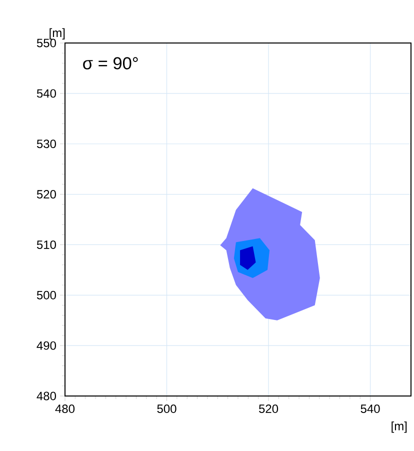  Describe the element at coordinates (46, 144) in the screenshot. I see `y-tick-label: 530` at that location.